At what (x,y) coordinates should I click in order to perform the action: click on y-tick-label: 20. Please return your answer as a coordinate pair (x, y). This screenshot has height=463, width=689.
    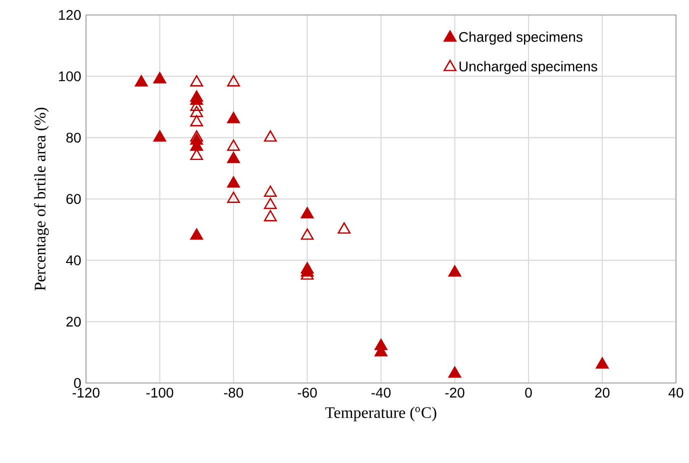
    Looking at the image, I should click on (73, 321).